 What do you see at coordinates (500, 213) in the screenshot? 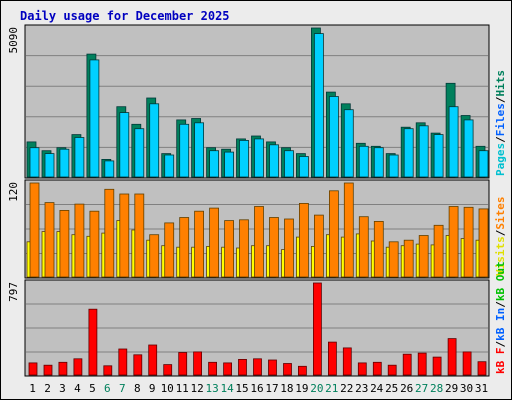
I see `legend-entry: Sites` at bounding box center [500, 213].